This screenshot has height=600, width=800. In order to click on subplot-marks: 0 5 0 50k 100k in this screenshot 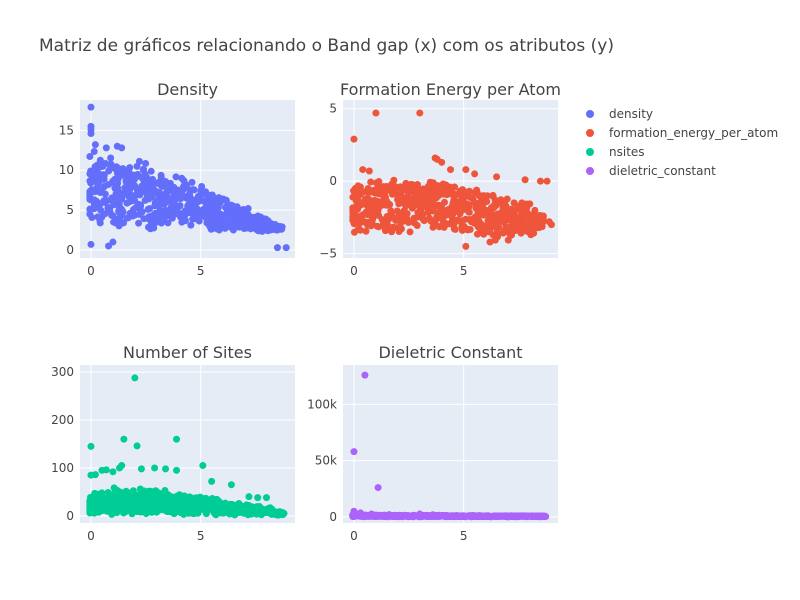, I will do `click(432, 454)`.